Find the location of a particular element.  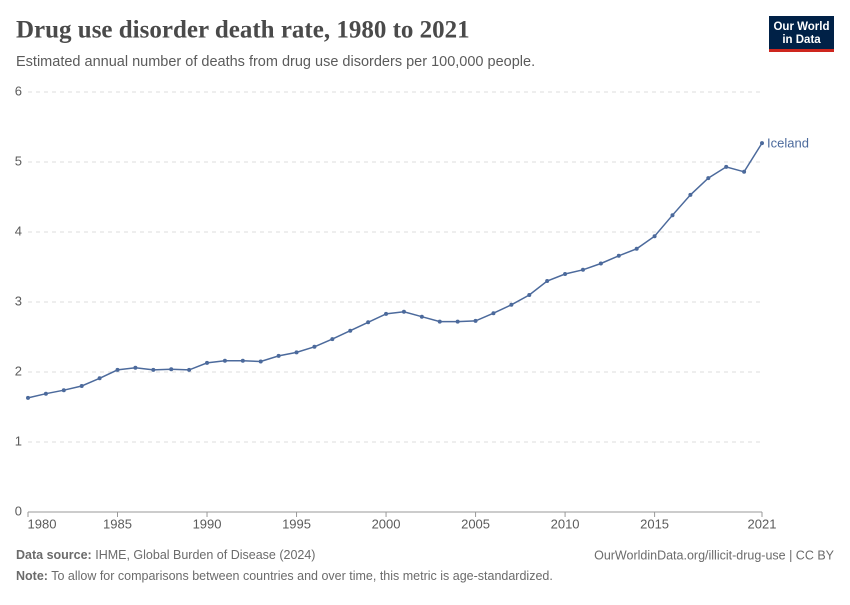

logo-box is located at coordinates (801, 32).